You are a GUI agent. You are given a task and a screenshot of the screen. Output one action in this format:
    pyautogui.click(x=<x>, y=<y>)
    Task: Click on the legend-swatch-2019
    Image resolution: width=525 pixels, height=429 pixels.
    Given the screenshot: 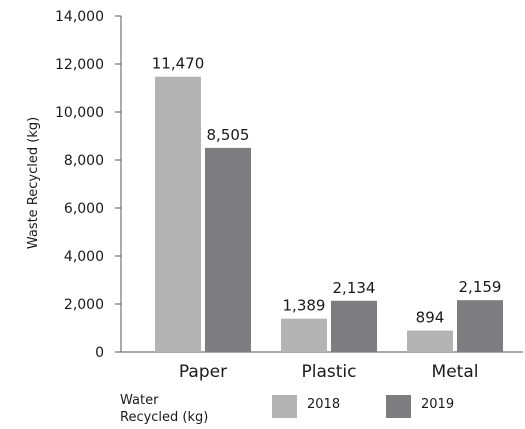 What is the action you would take?
    pyautogui.click(x=398, y=406)
    